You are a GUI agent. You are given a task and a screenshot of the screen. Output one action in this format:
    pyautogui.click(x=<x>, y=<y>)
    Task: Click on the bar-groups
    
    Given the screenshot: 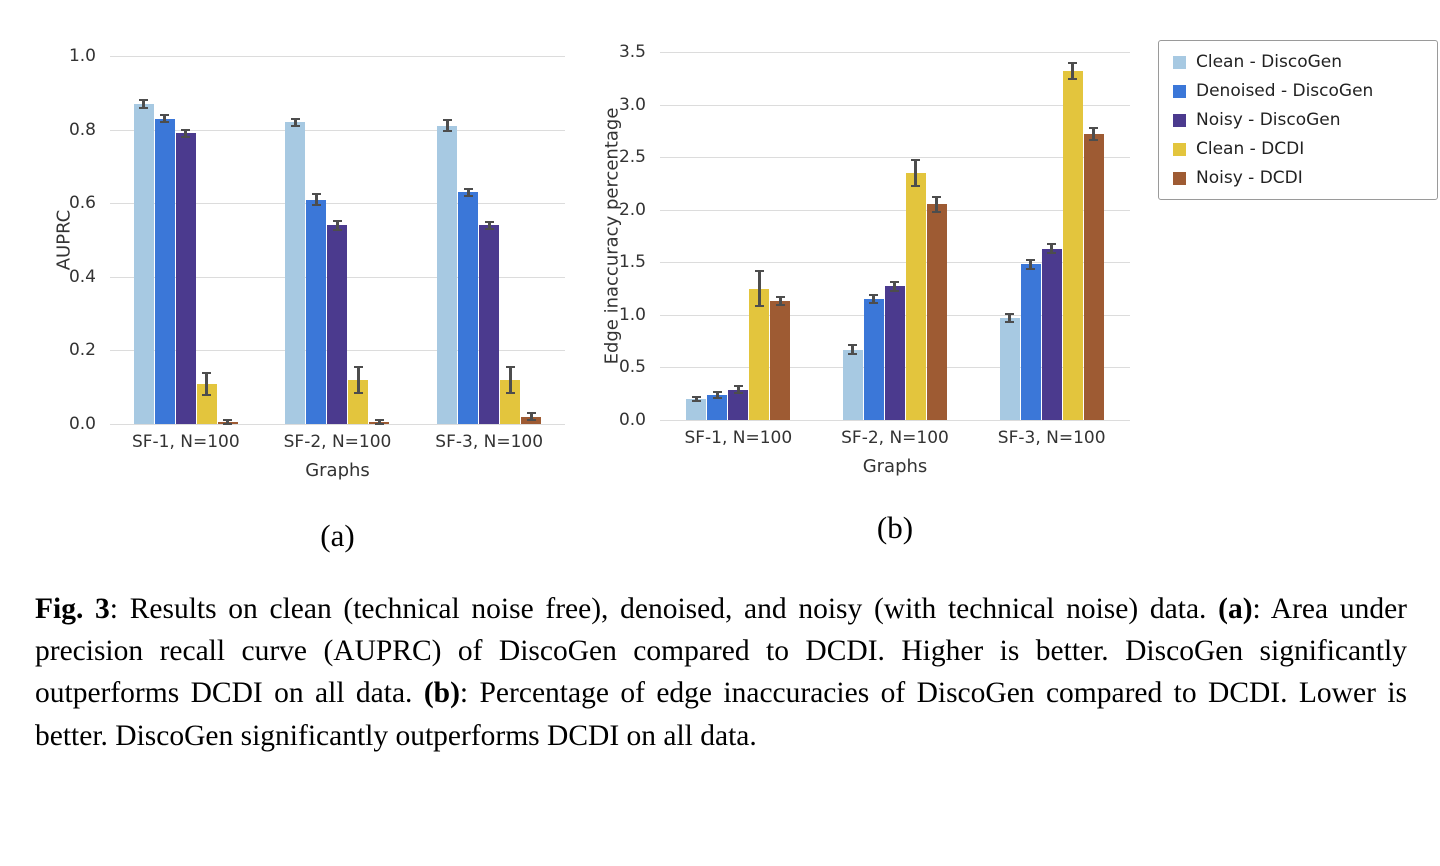 What is the action you would take?
    pyautogui.click(x=895, y=236)
    